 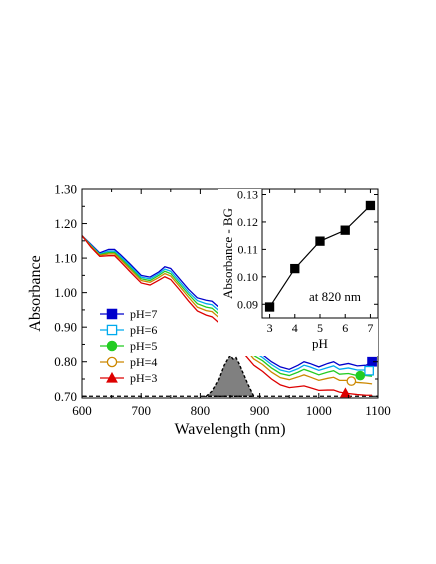 I want to click on inset-x-tick-label: 7, so click(x=370, y=328).